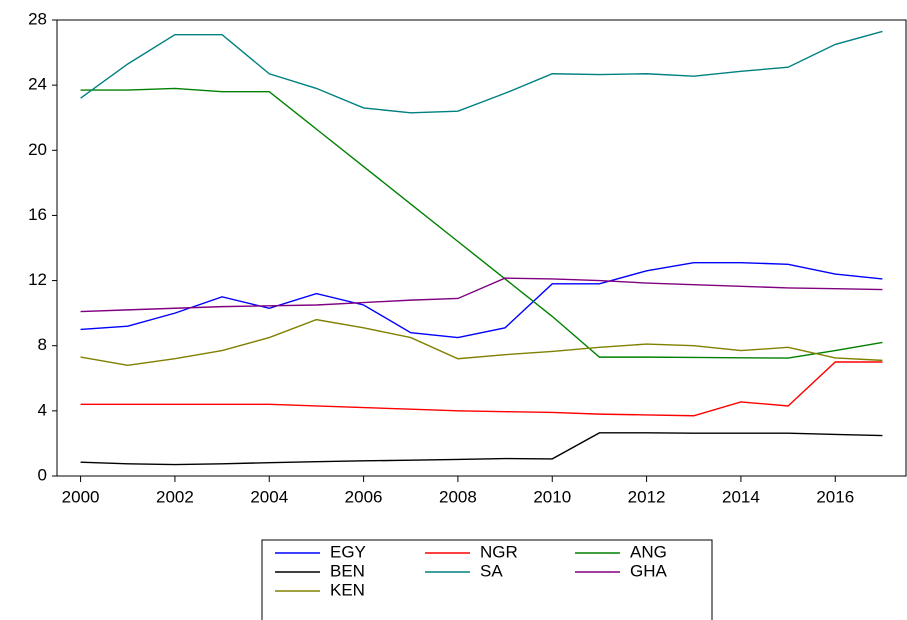  Describe the element at coordinates (81, 496) in the screenshot. I see `x-tick-label: 2000` at that location.